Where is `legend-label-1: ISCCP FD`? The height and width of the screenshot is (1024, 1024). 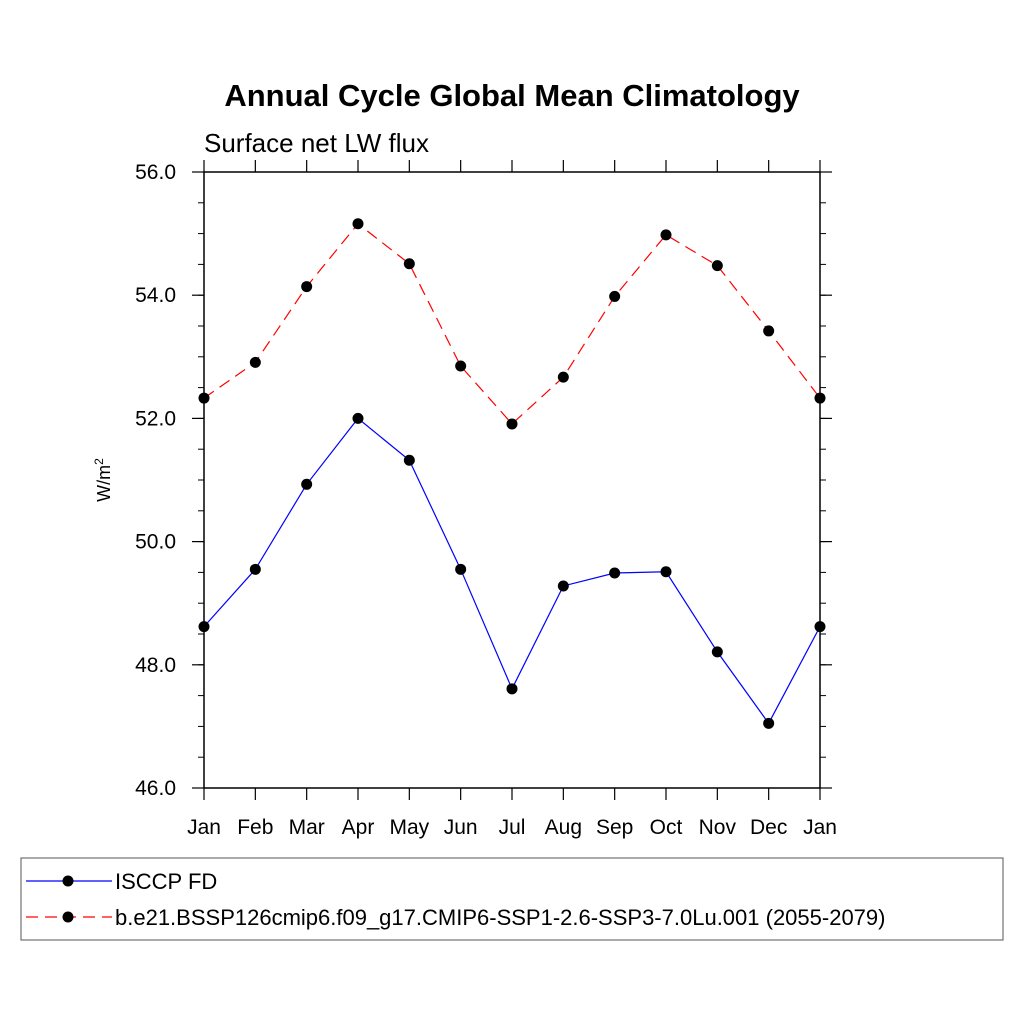 legend-label-1: ISCCP FD is located at coordinates (166, 881).